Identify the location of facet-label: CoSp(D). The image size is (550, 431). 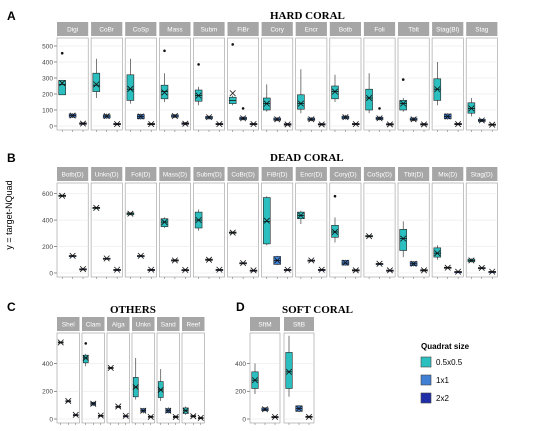
(379, 174).